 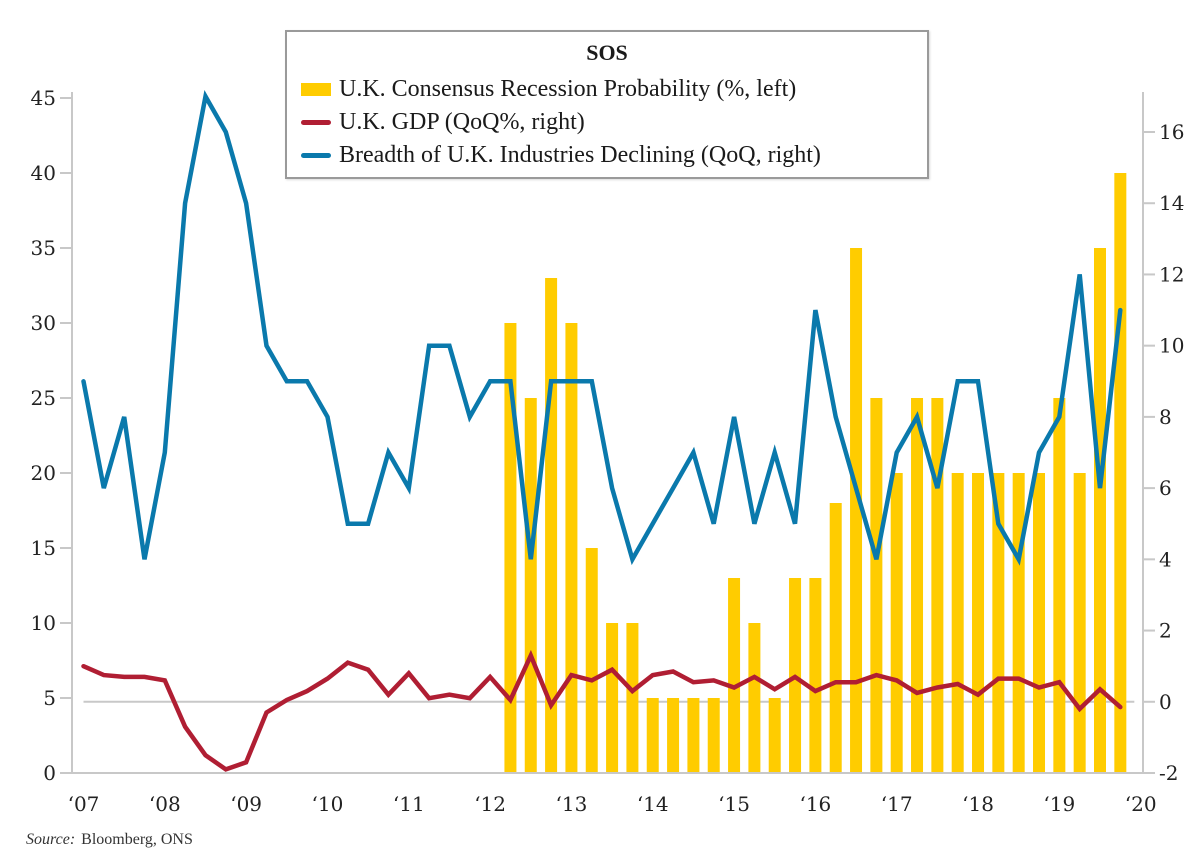 What do you see at coordinates (165, 804) in the screenshot?
I see `x-tick-label: ‘08` at bounding box center [165, 804].